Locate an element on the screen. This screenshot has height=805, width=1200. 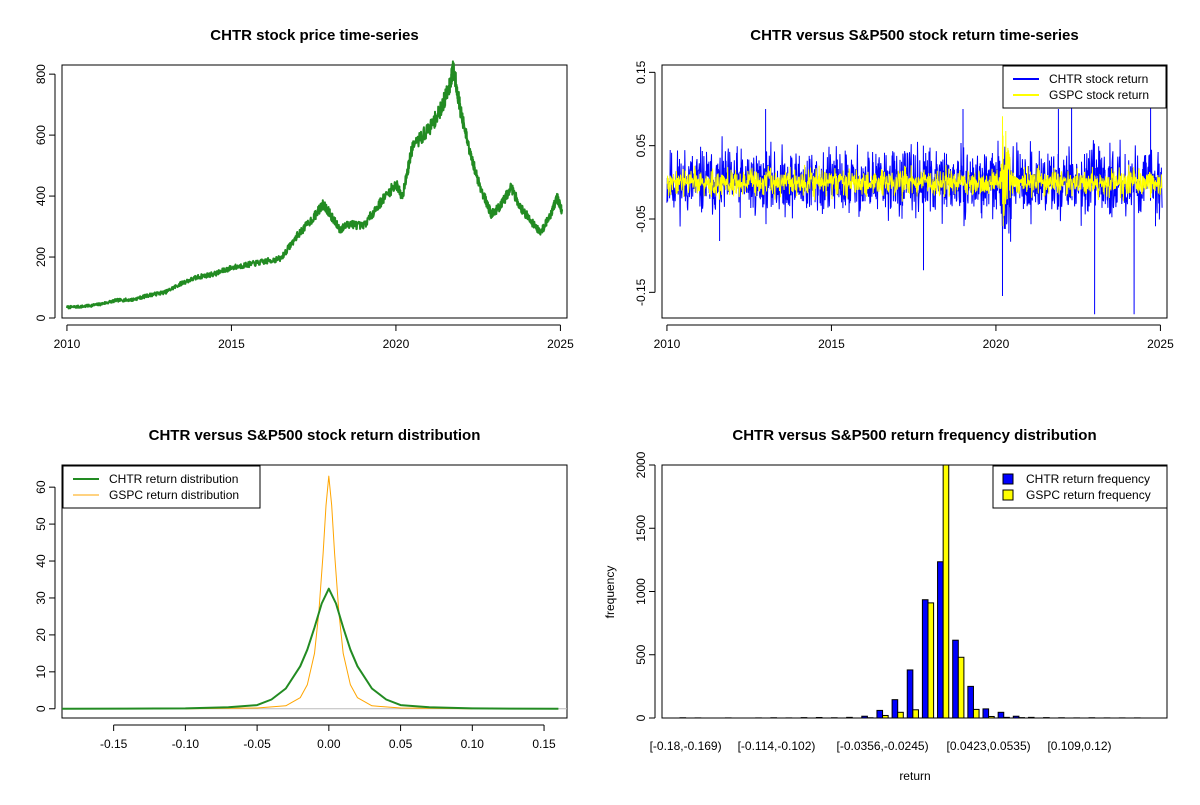
price-x-tick-label: 2020 is located at coordinates (396, 344).